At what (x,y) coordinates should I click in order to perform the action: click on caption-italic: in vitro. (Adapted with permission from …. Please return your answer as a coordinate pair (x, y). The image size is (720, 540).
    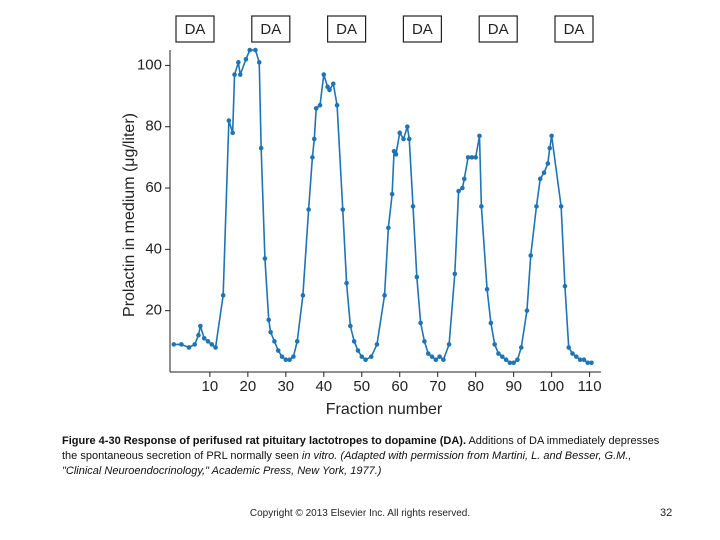
    Looking at the image, I should click on (347, 463).